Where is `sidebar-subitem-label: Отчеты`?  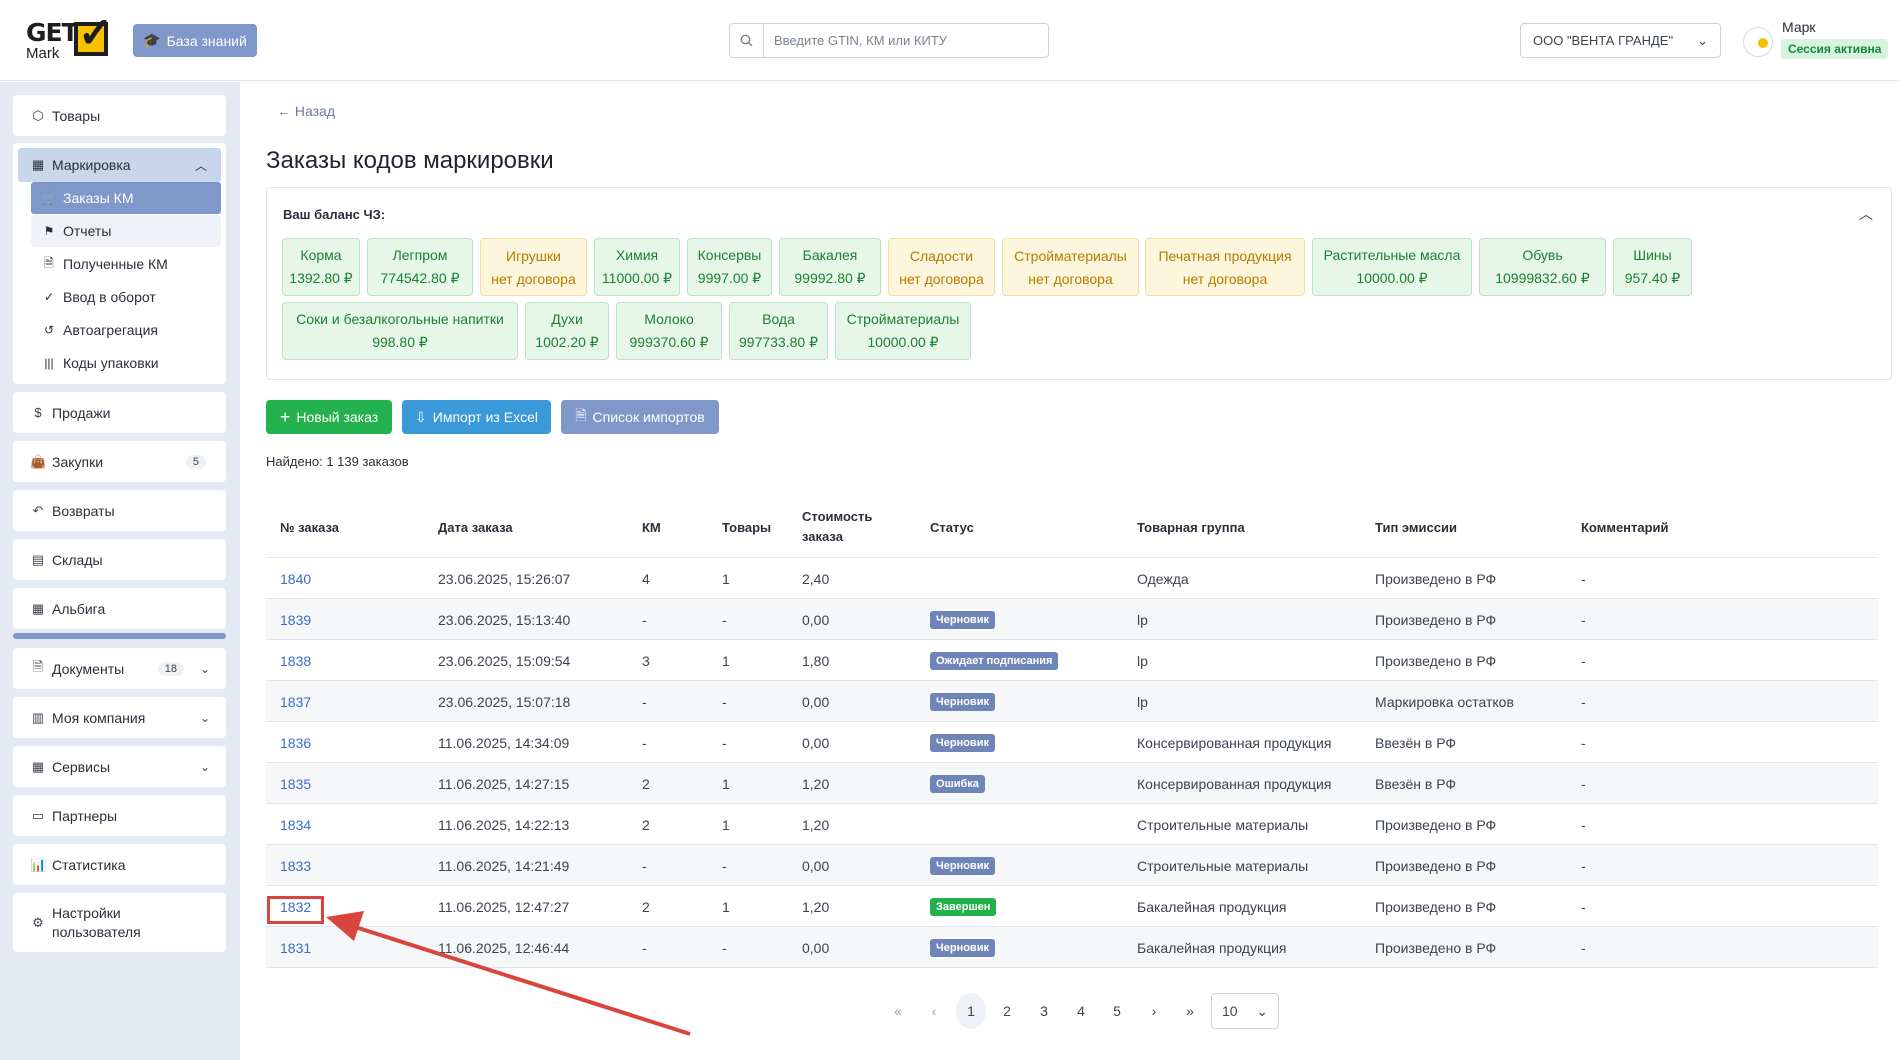
sidebar-subitem-label: Отчеты is located at coordinates (87, 231).